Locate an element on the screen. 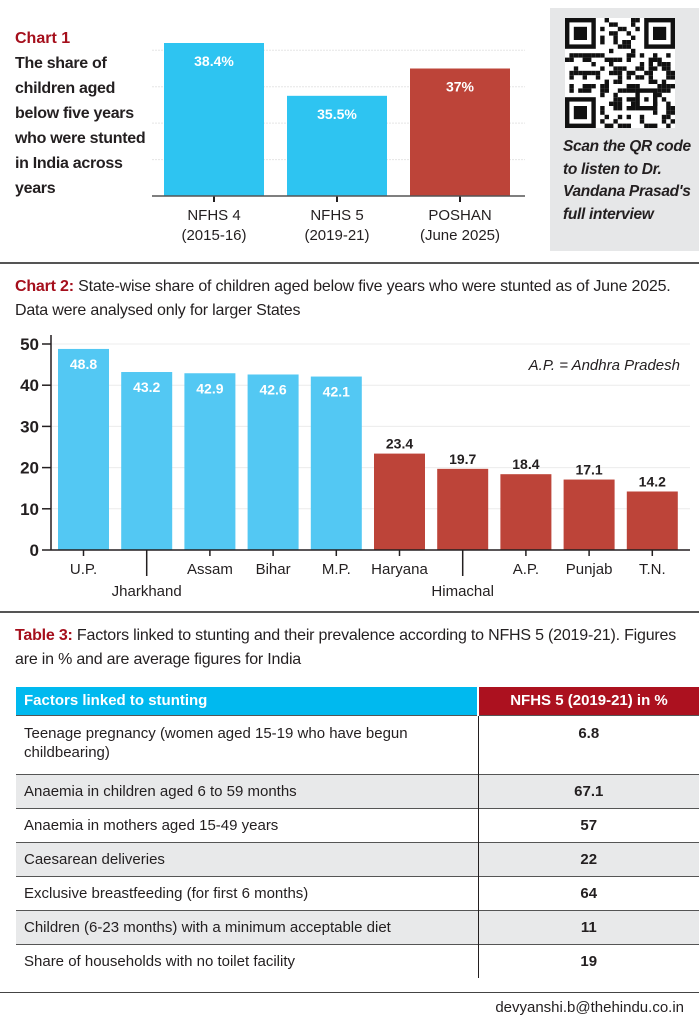 This screenshot has width=699, height=1024. category-label: NFHS 5 is located at coordinates (336, 215).